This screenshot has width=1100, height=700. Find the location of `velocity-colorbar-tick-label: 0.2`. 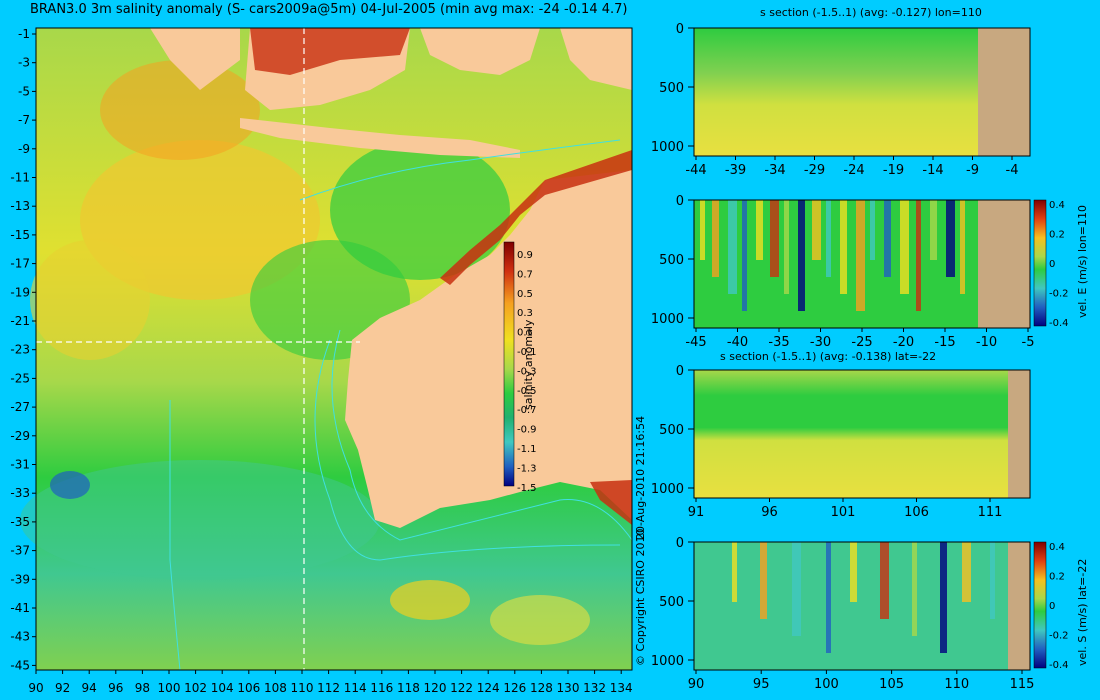

velocity-colorbar-tick-label: 0.2 is located at coordinates (1057, 235).